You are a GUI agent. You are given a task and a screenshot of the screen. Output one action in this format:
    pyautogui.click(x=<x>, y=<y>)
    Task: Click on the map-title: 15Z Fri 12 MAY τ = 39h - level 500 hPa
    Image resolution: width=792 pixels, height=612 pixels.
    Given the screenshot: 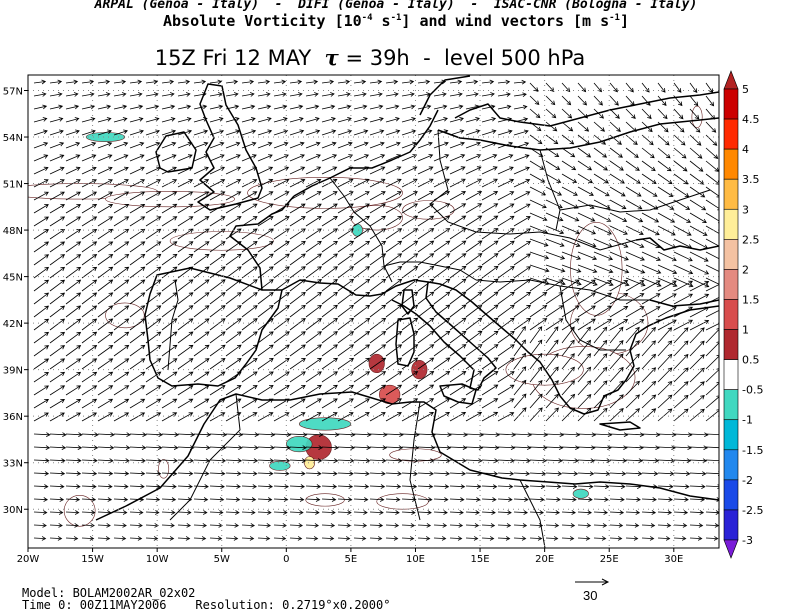 What is the action you would take?
    pyautogui.click(x=370, y=57)
    